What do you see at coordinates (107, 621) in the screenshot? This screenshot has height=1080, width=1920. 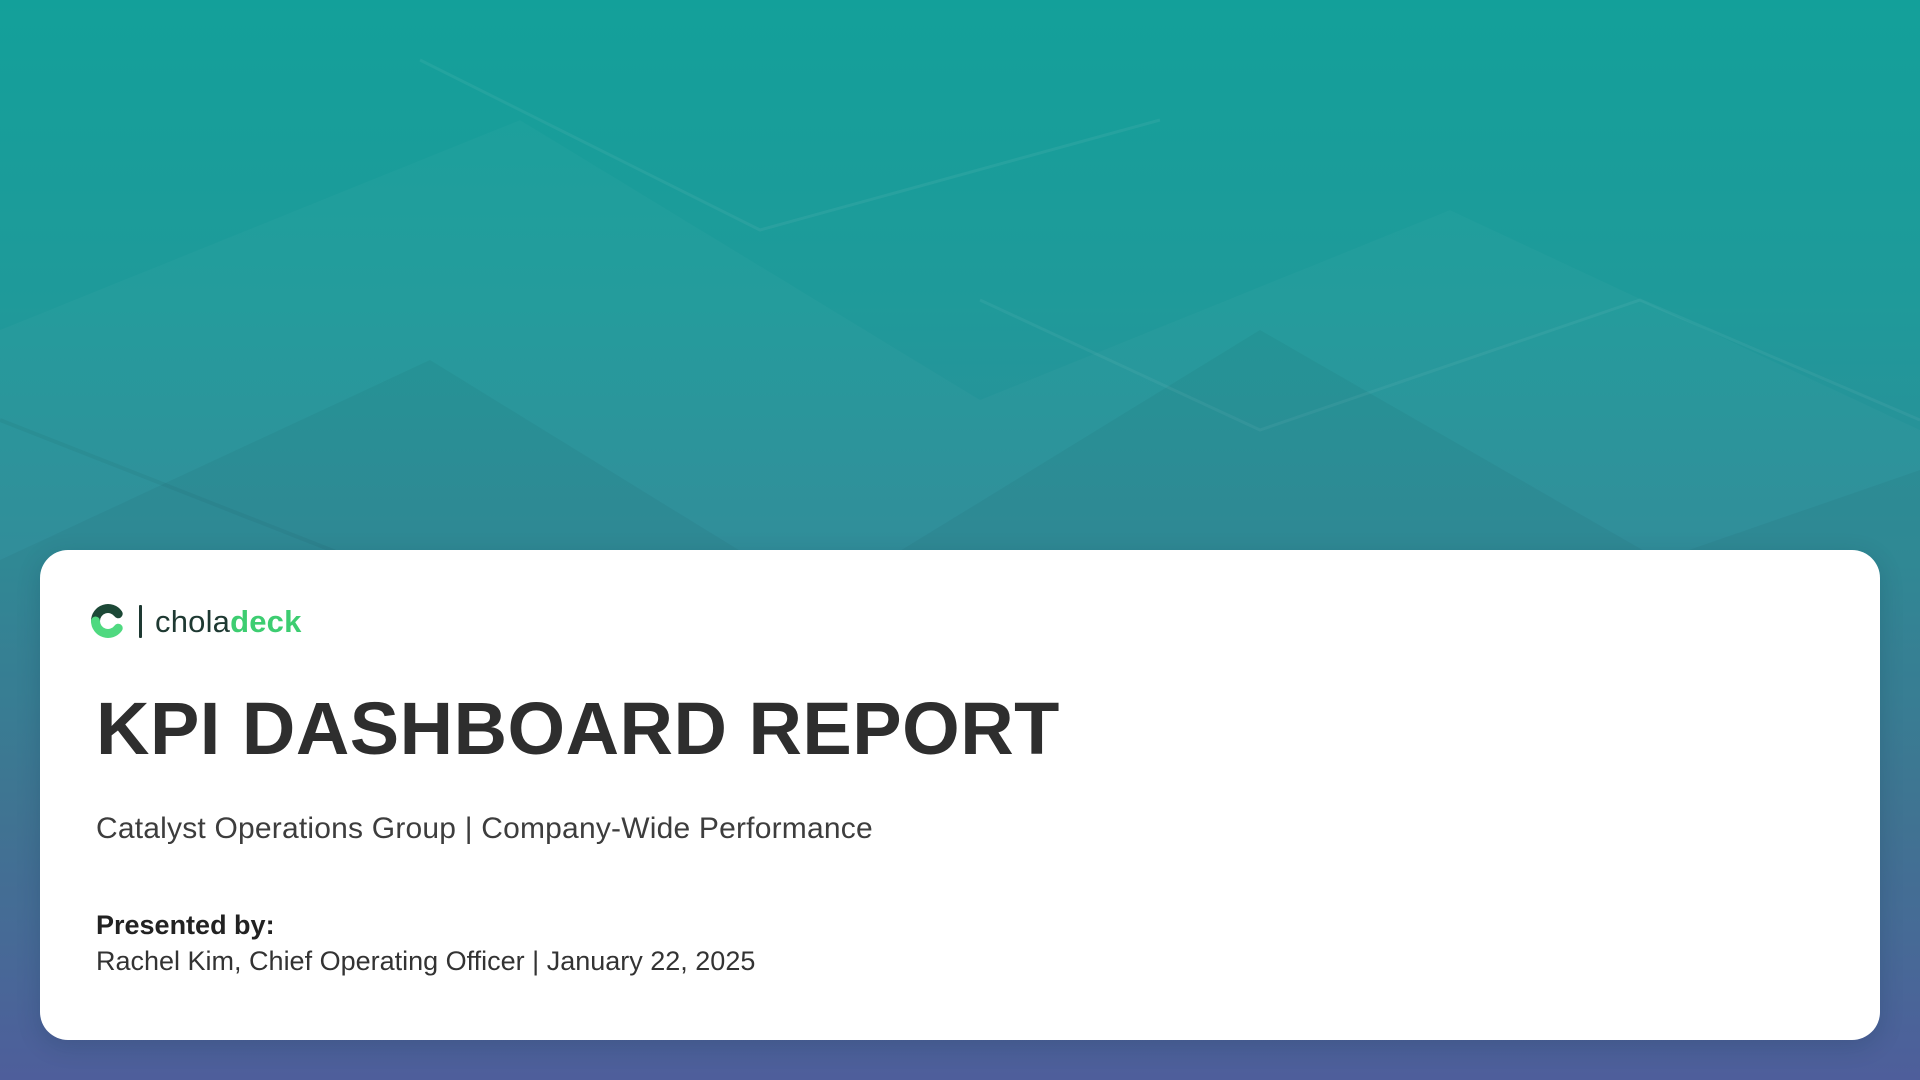 I see `choladeck-c-icon` at bounding box center [107, 621].